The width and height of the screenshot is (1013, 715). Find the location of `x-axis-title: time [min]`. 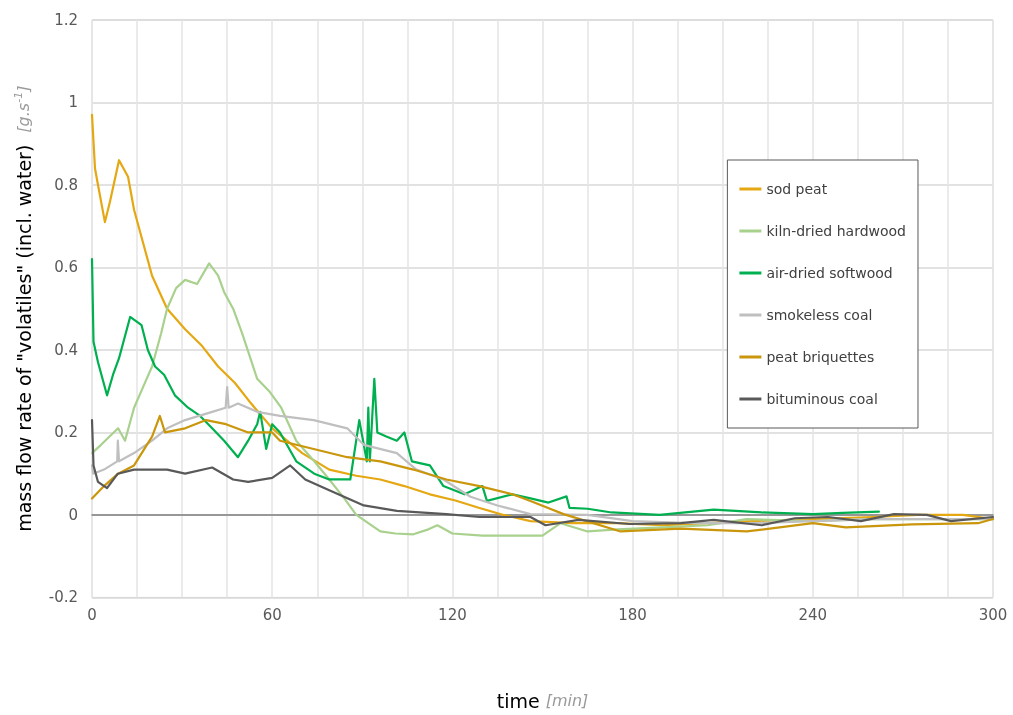

x-axis-title: time [min] is located at coordinates (542, 700).